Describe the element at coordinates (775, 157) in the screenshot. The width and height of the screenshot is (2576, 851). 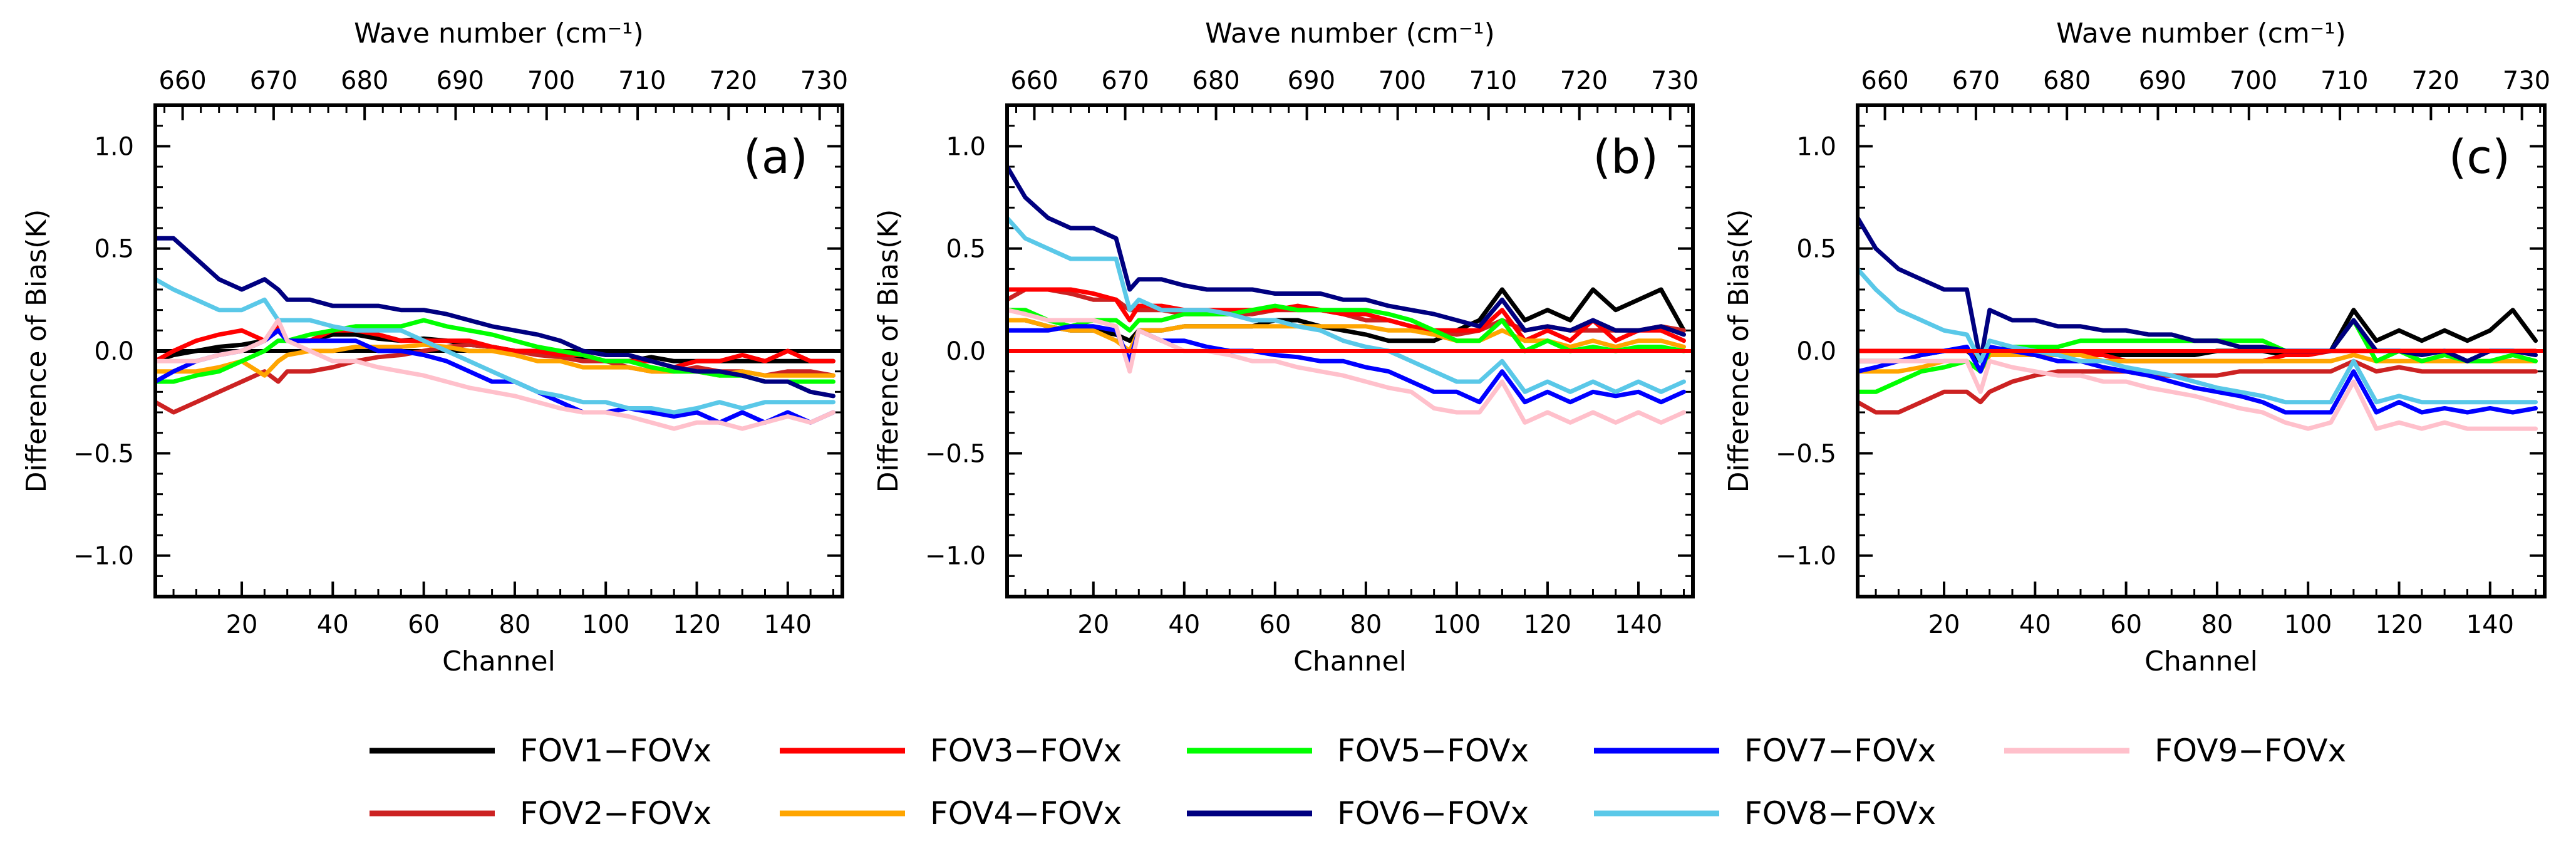
I see `panel-label: (a)` at that location.